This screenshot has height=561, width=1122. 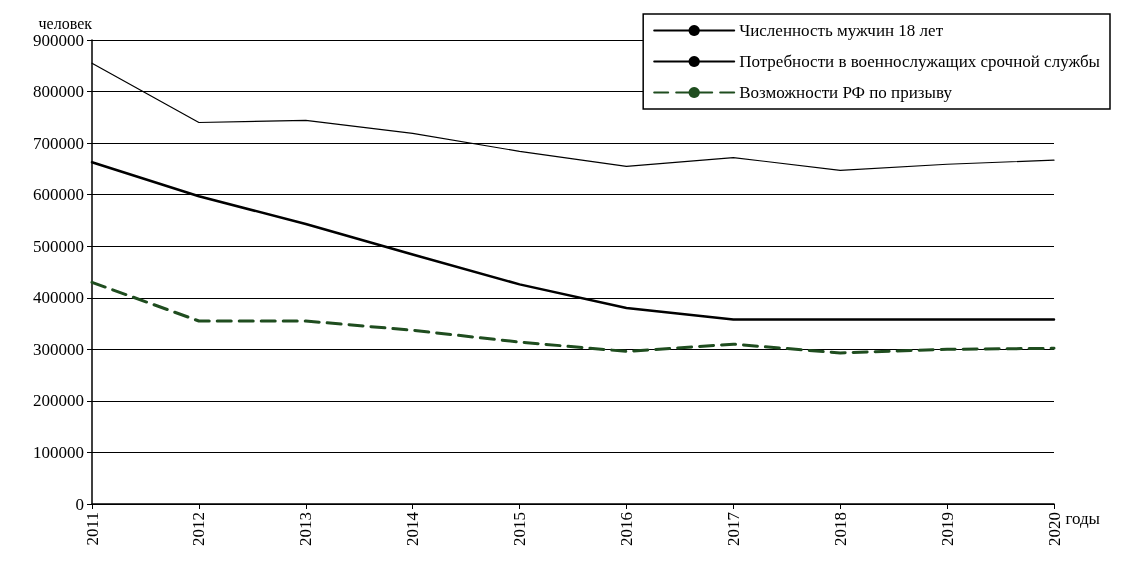 I want to click on legend-label: Численность мужчин 18 лет, so click(x=841, y=30).